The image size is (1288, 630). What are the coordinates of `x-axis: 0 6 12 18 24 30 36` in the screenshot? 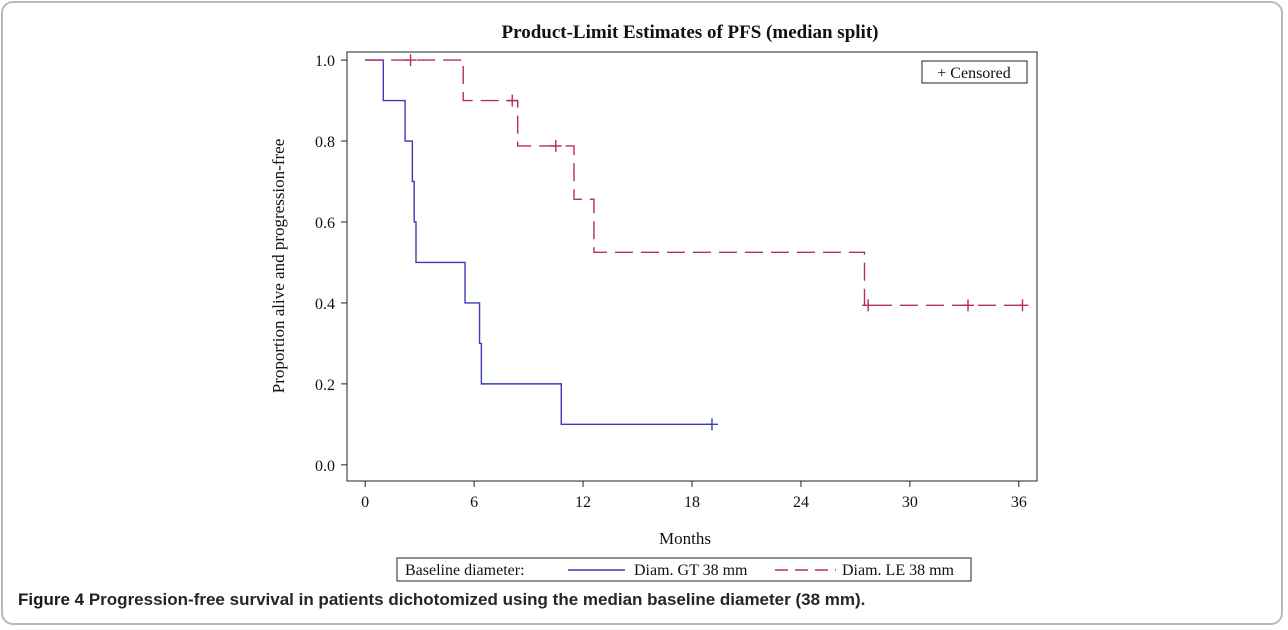 It's located at (694, 496).